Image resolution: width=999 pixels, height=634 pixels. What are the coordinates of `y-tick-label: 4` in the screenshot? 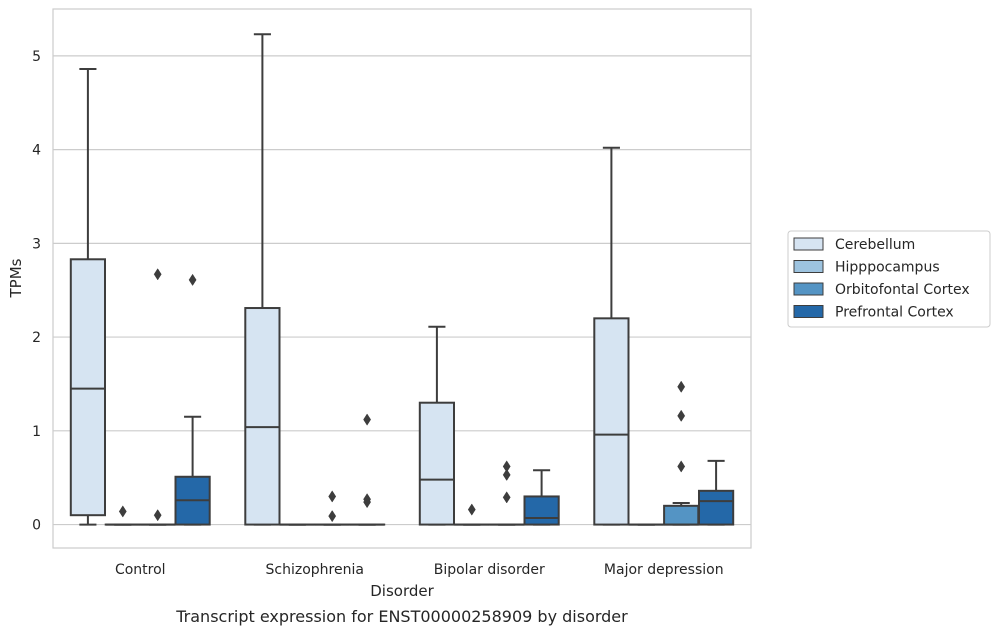 It's located at (36, 151).